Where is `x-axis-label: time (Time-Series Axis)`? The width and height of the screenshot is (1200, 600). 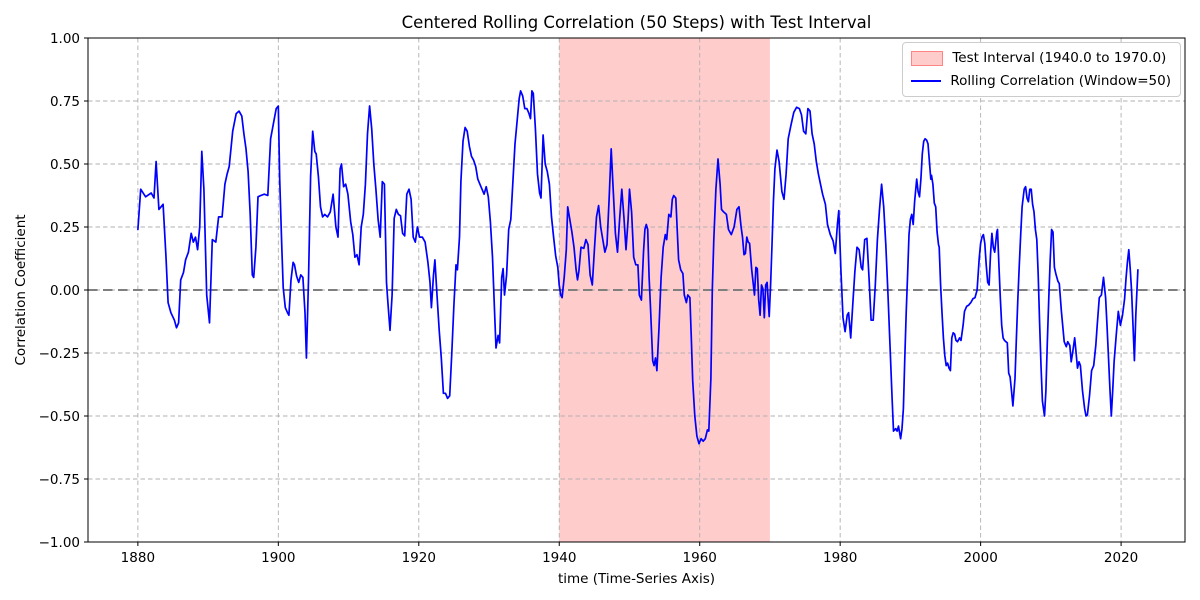 x-axis-label: time (Time-Series Axis) is located at coordinates (636, 579).